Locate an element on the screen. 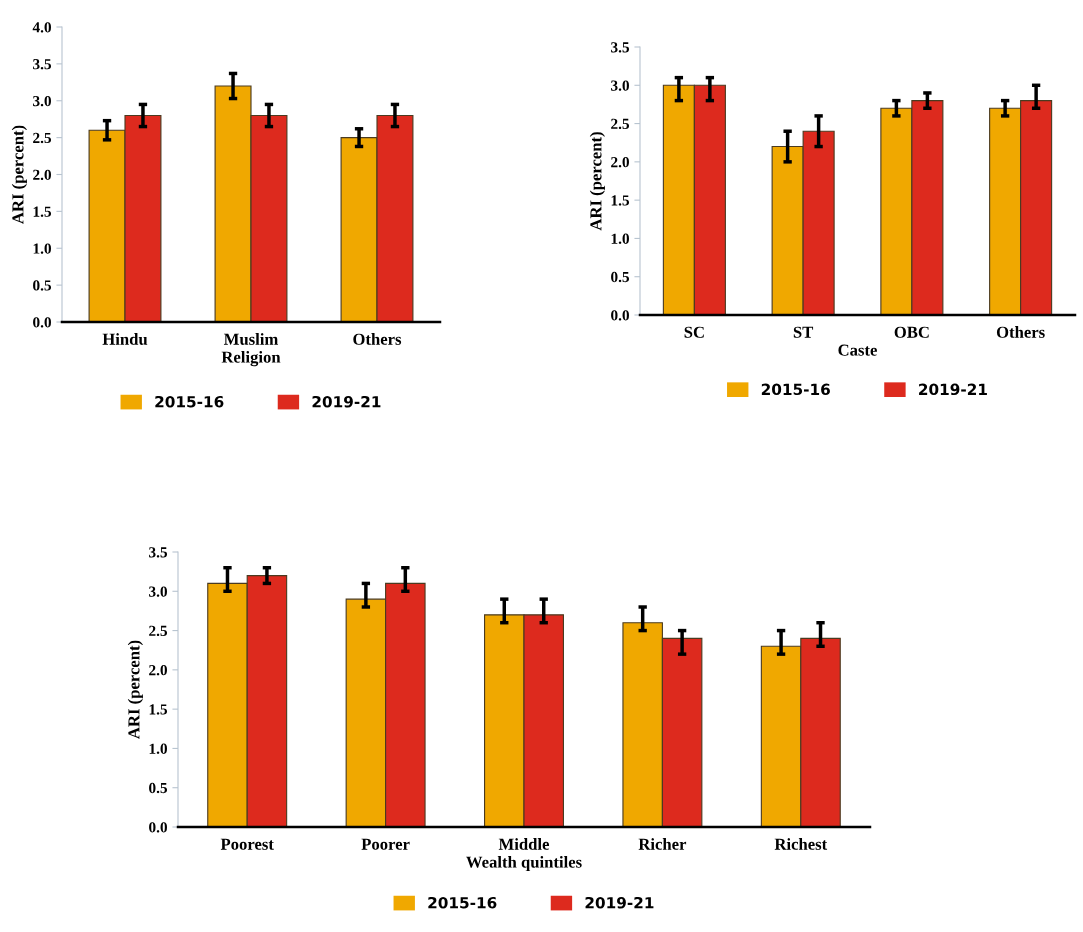 This screenshot has height=932, width=1083. x-tick-label: Poorer is located at coordinates (385, 844).